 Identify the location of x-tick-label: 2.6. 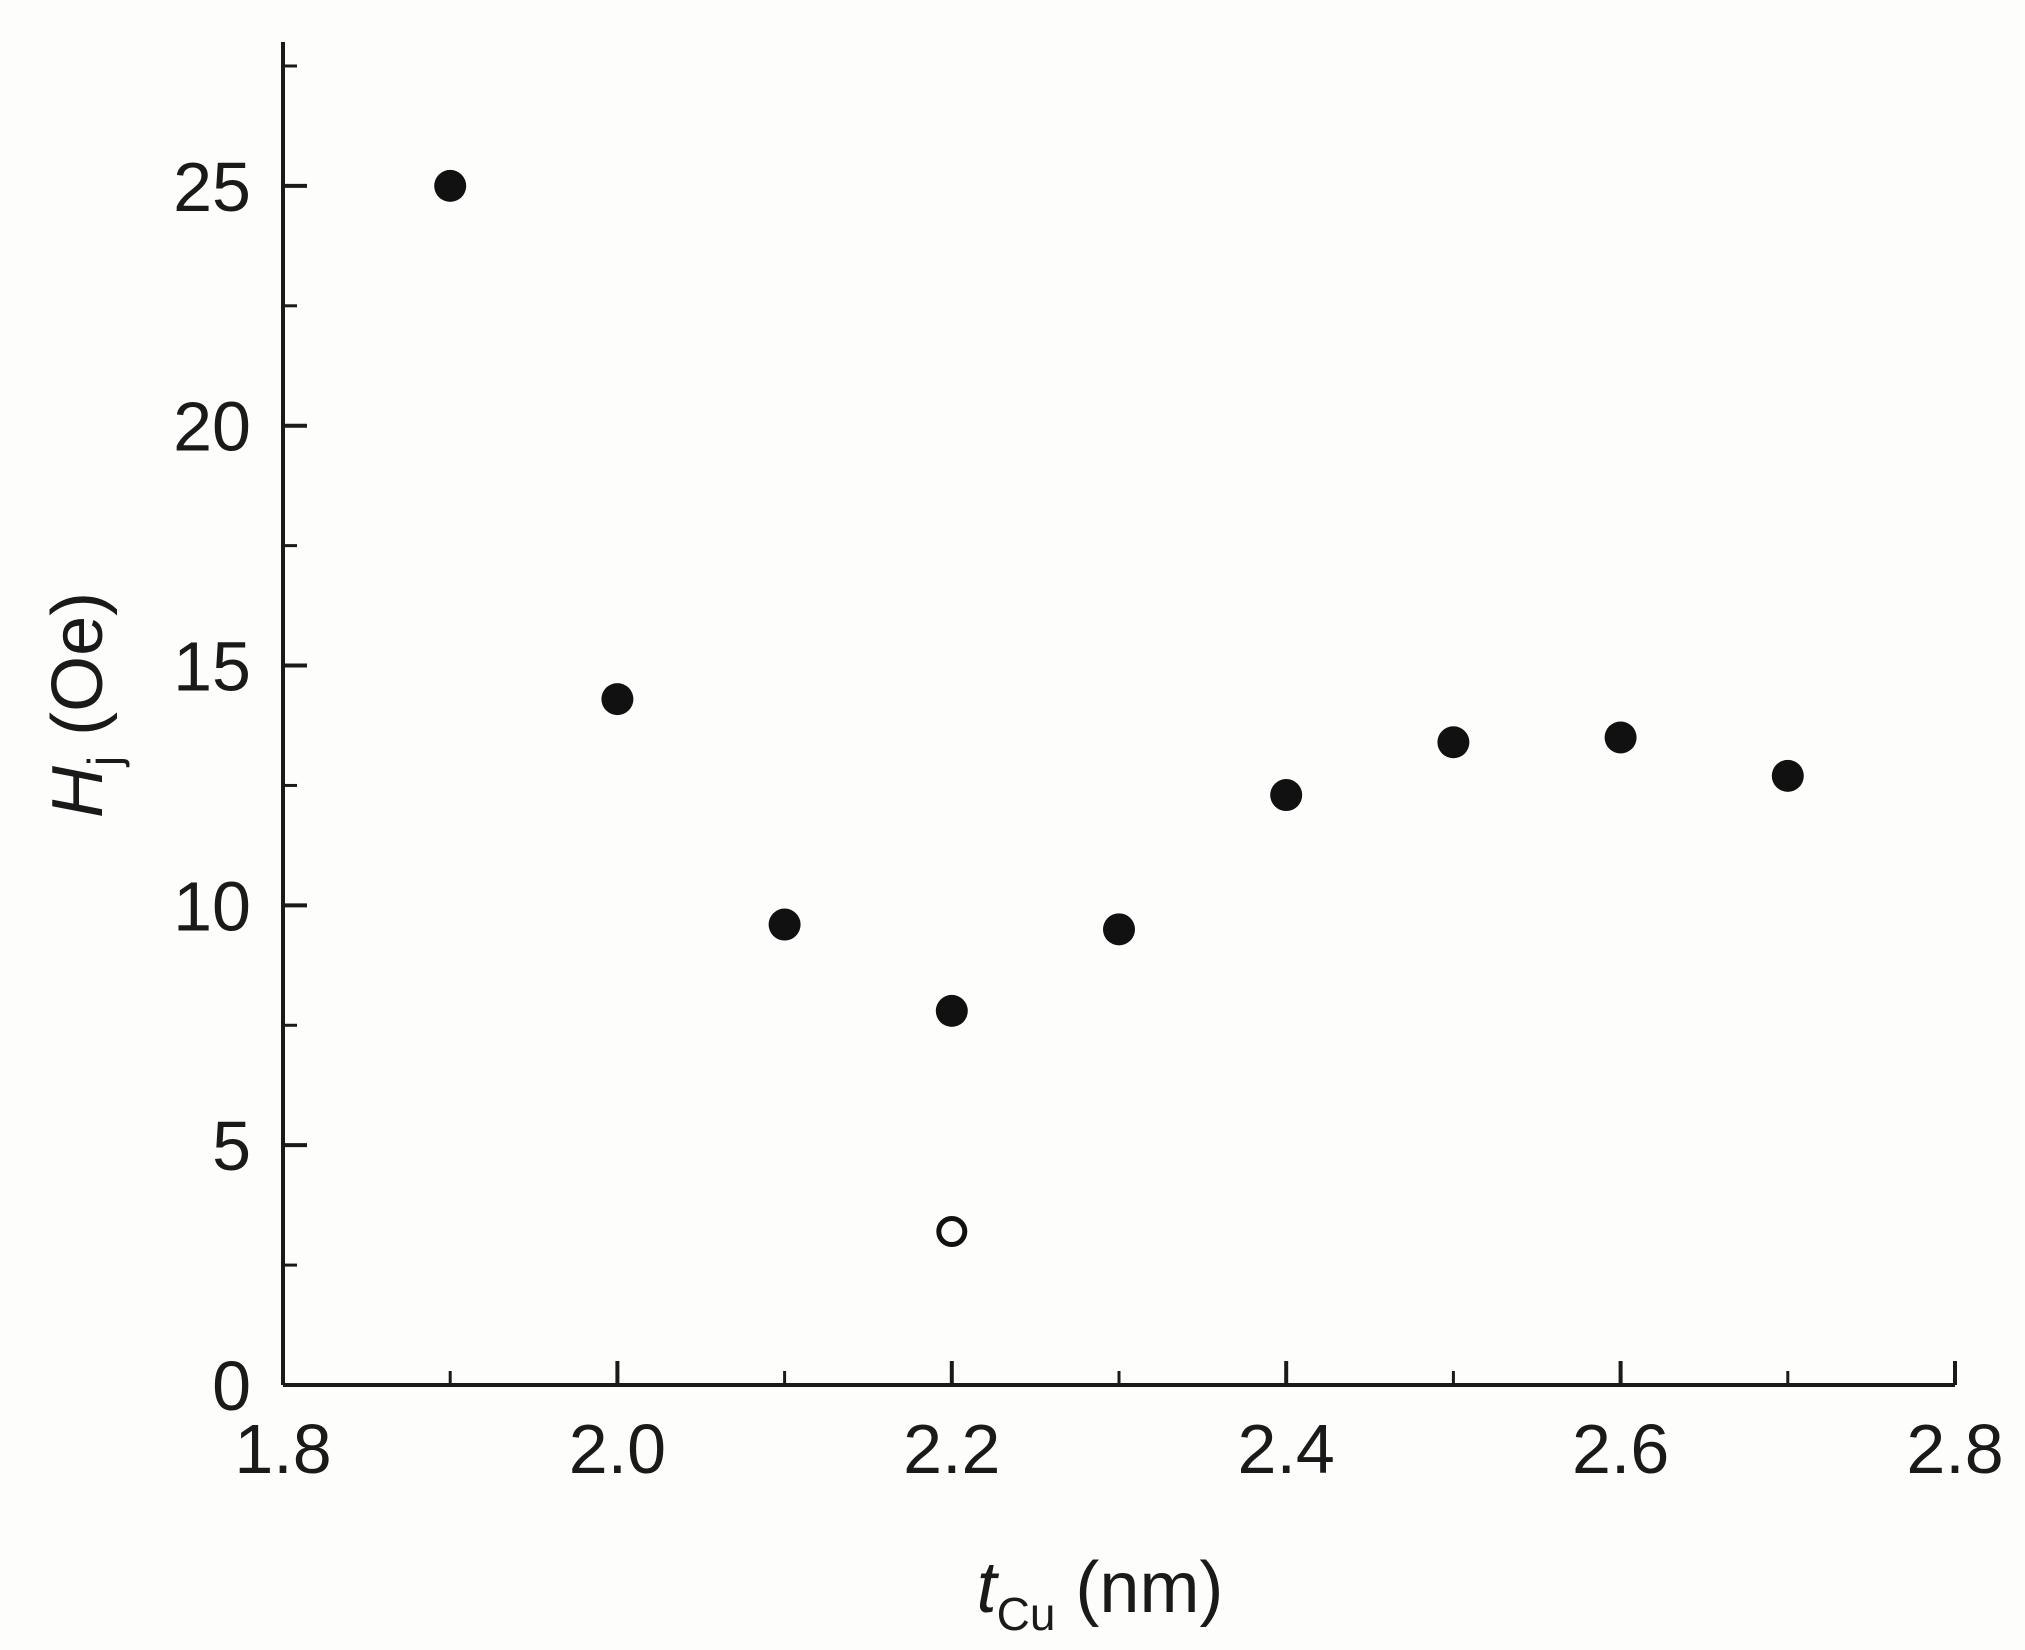
(1620, 1449).